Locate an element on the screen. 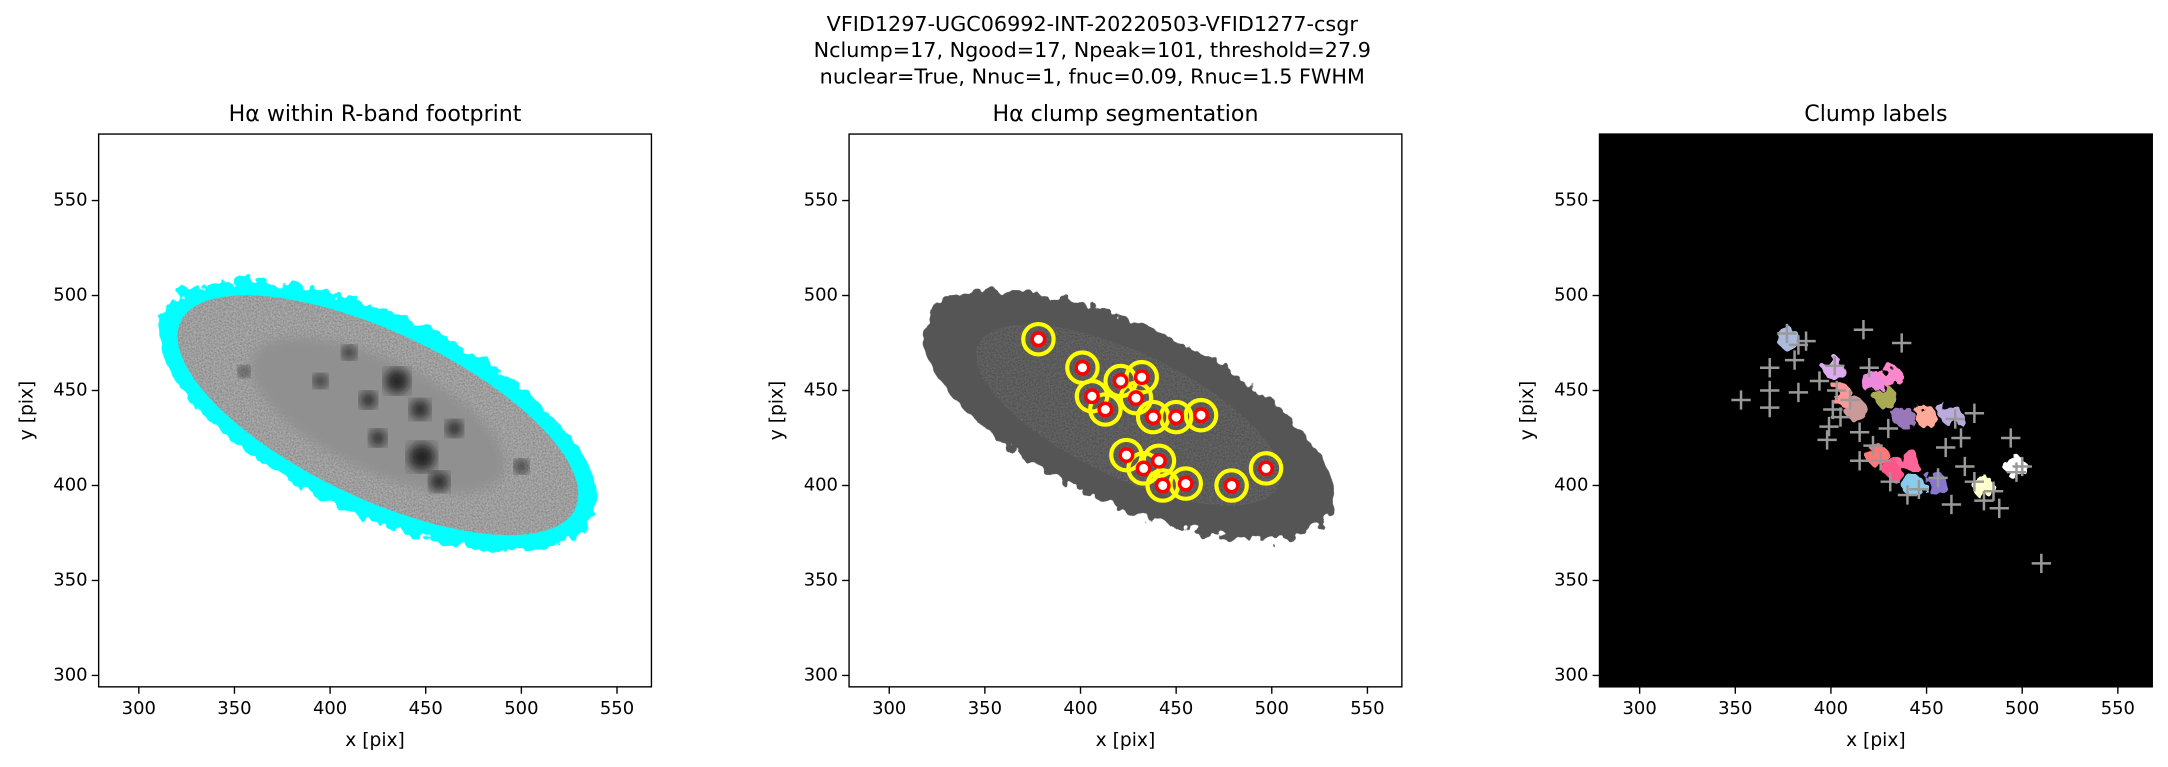 Image resolution: width=2168 pixels, height=767 pixels. y-tick-label: 300 is located at coordinates (1571, 674).